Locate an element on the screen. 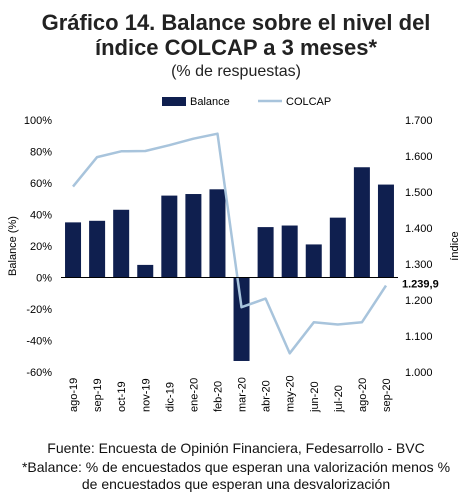 The height and width of the screenshot is (501, 472). y2-tick-label: 1.500 is located at coordinates (419, 193).